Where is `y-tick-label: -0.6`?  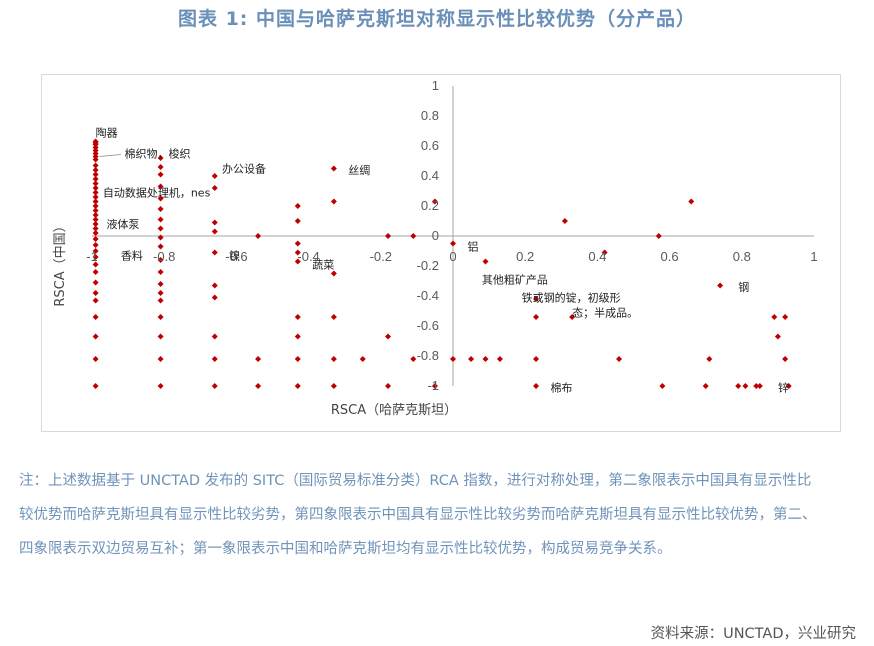 y-tick-label: -0.6 is located at coordinates (428, 325).